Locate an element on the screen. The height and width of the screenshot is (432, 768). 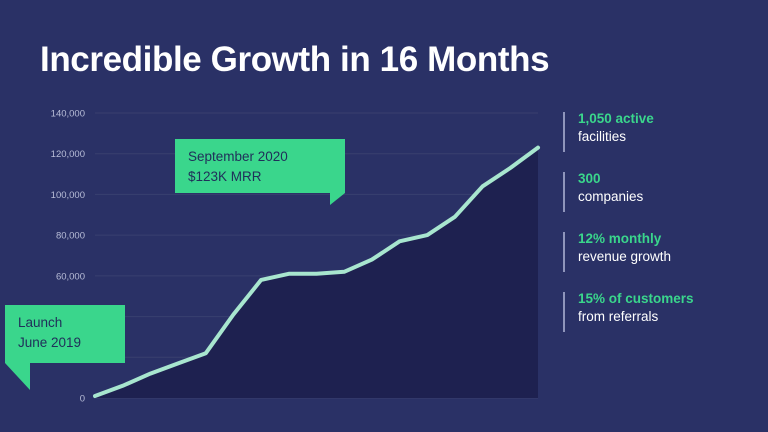
stat-value: 1,050 active is located at coordinates (616, 118).